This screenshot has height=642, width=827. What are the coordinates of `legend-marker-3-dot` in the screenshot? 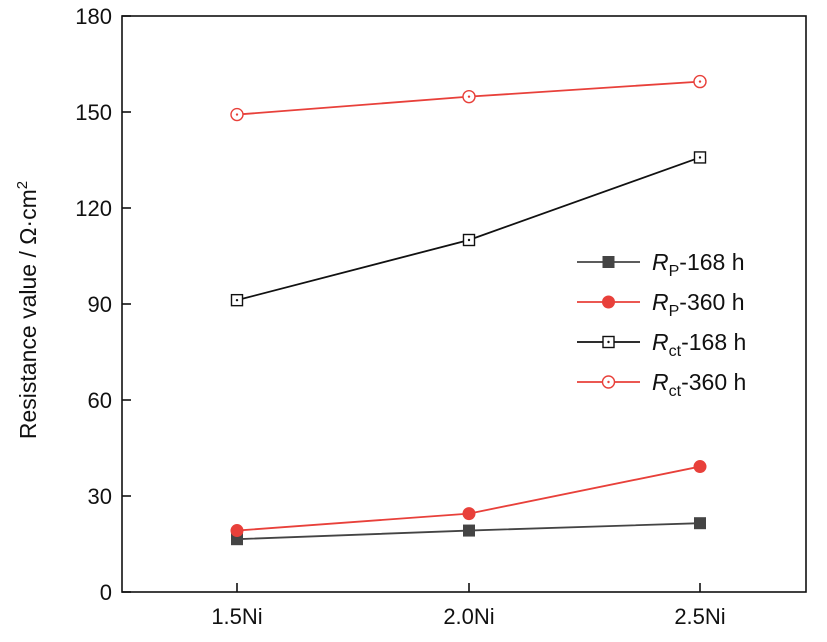 It's located at (608, 382).